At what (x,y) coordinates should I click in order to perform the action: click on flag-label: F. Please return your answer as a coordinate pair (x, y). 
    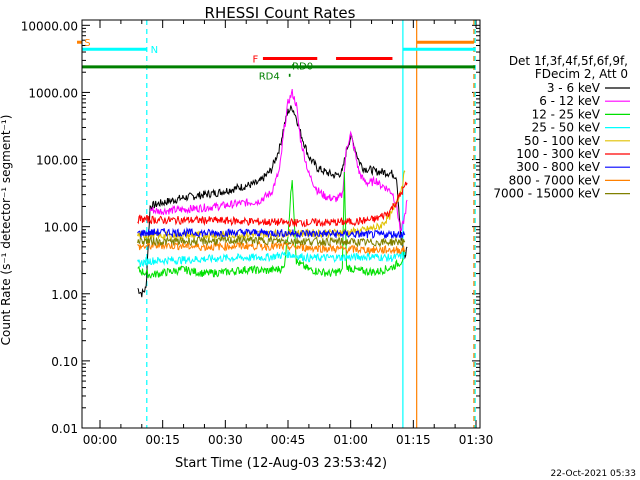
    Looking at the image, I should click on (256, 60).